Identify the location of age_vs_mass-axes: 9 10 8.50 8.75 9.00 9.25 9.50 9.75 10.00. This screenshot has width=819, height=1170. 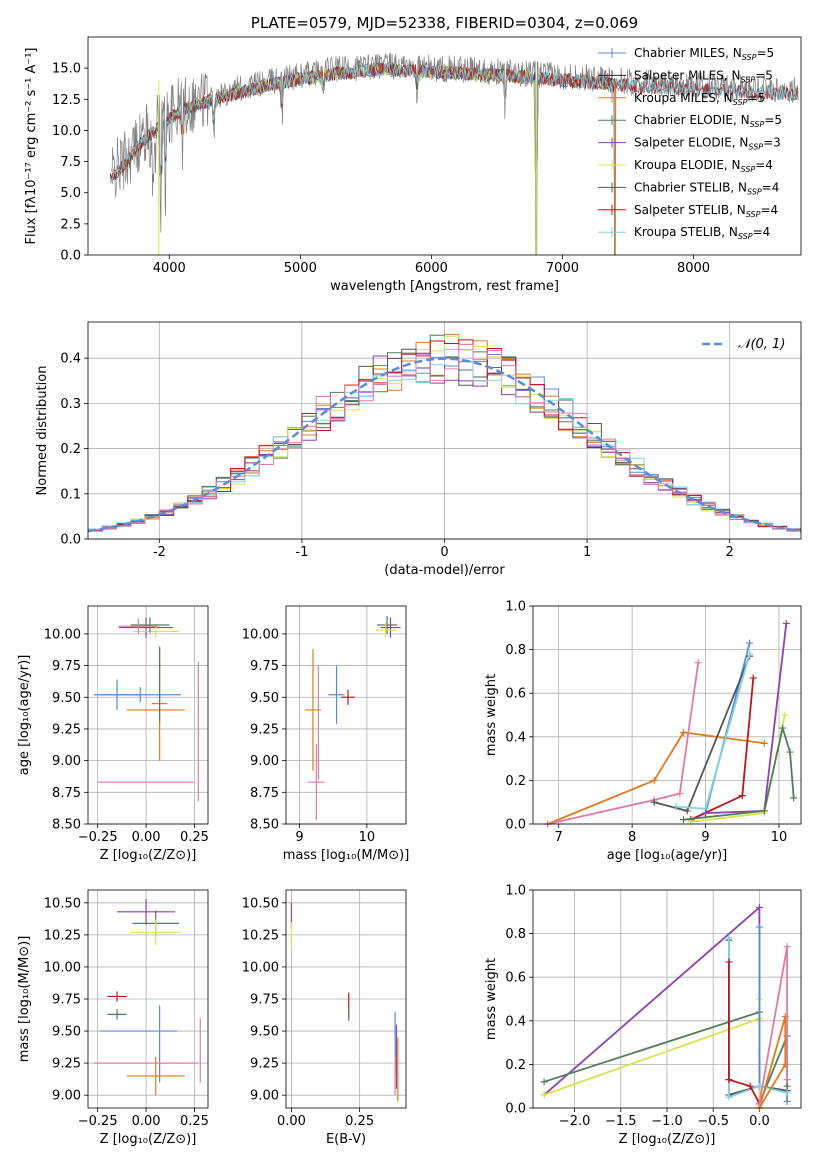
(324, 725).